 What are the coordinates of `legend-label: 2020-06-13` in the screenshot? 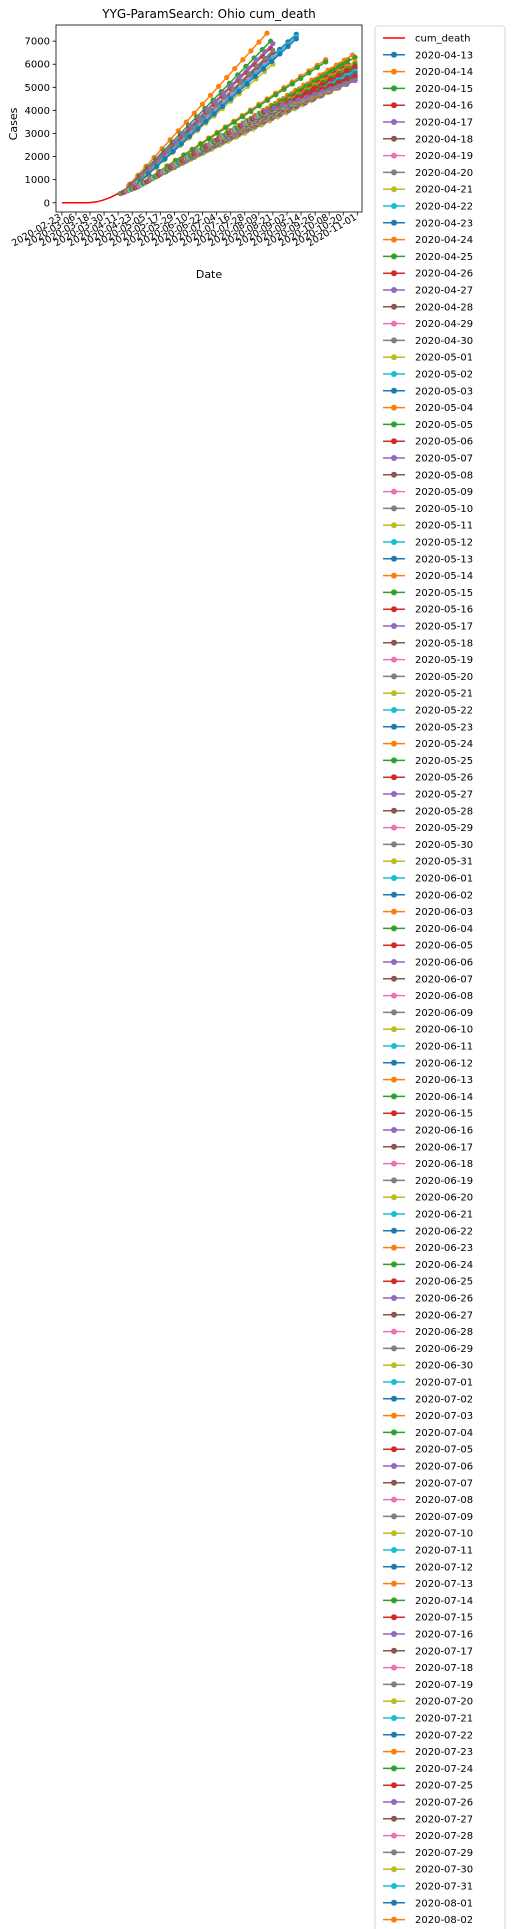 It's located at (444, 1080).